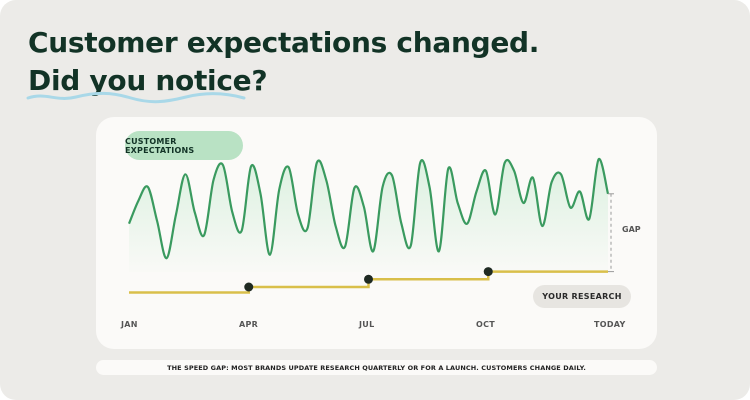  What do you see at coordinates (367, 324) in the screenshot?
I see `x-tick-jul: JUL` at bounding box center [367, 324].